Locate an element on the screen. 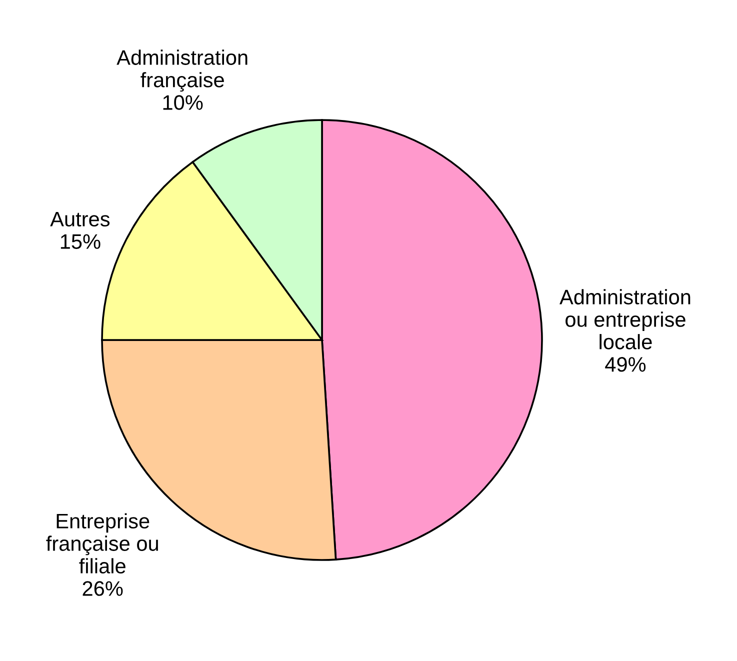 The height and width of the screenshot is (661, 737). data-label: 26% is located at coordinates (102, 588).